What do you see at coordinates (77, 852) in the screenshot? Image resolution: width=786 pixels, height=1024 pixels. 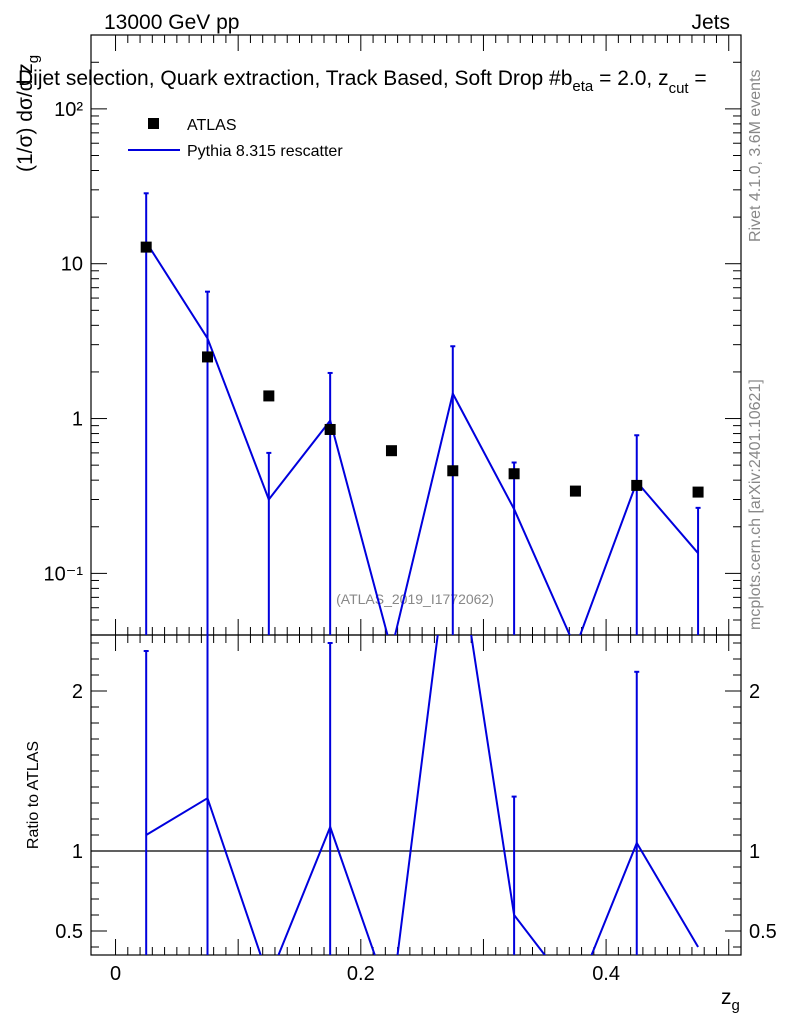 I see `ratio-y-tick-label: 1` at bounding box center [77, 852].